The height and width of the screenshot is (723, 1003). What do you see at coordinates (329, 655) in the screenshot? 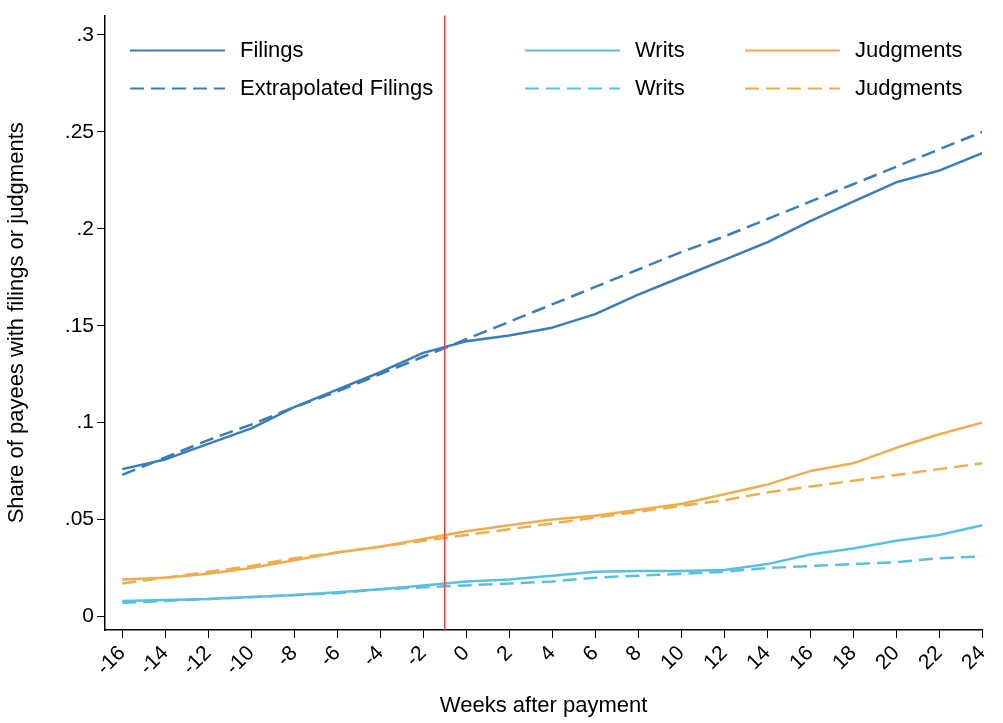
I see `x-tick-label: -6` at bounding box center [329, 655].